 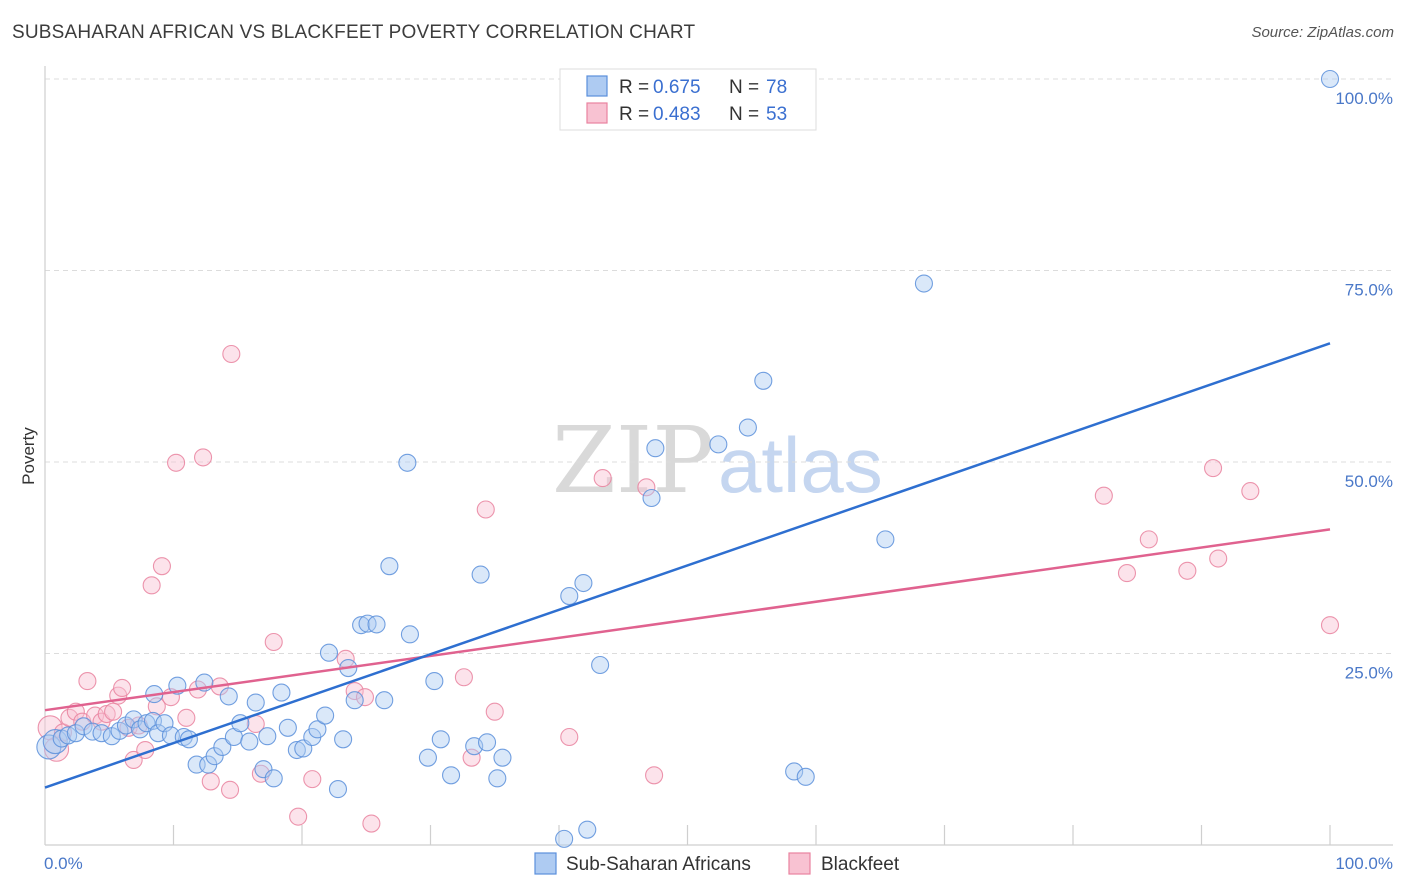 I want to click on bottom-legend: Sub-Saharan Africans Blackfeet, so click(x=717, y=863).